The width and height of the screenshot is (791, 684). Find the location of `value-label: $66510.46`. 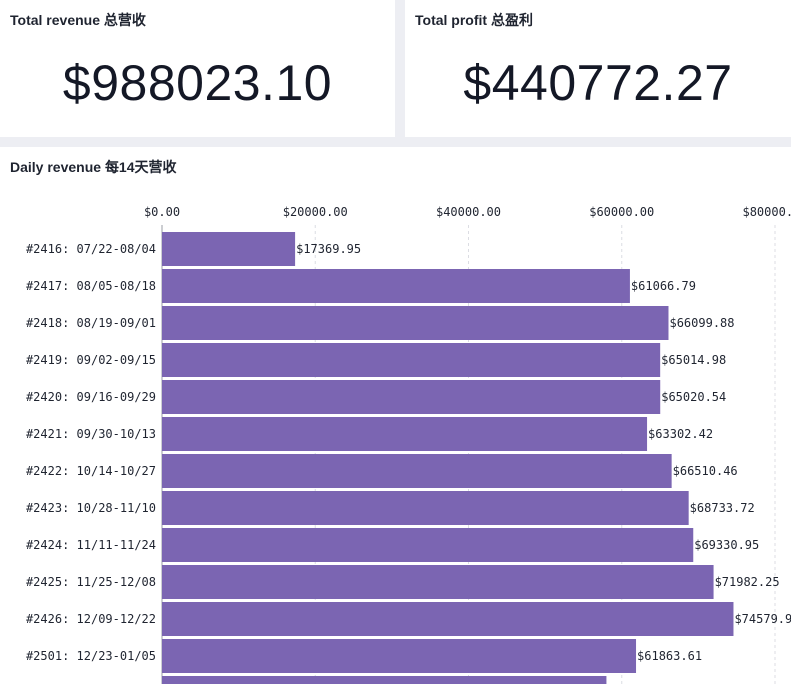

value-label: $66510.46 is located at coordinates (705, 471).